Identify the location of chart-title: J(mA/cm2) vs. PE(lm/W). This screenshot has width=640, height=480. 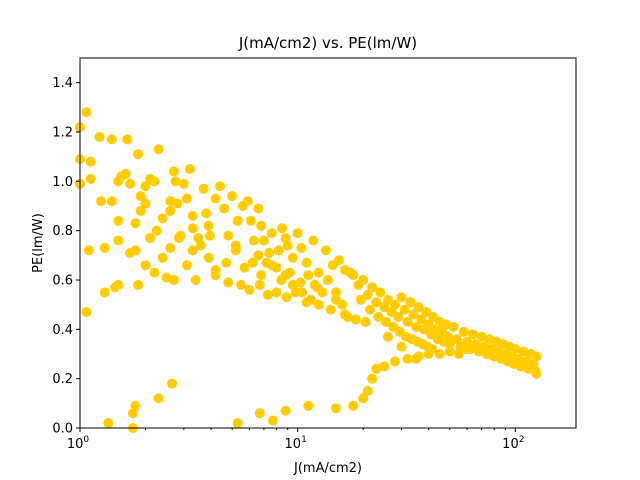
(327, 43).